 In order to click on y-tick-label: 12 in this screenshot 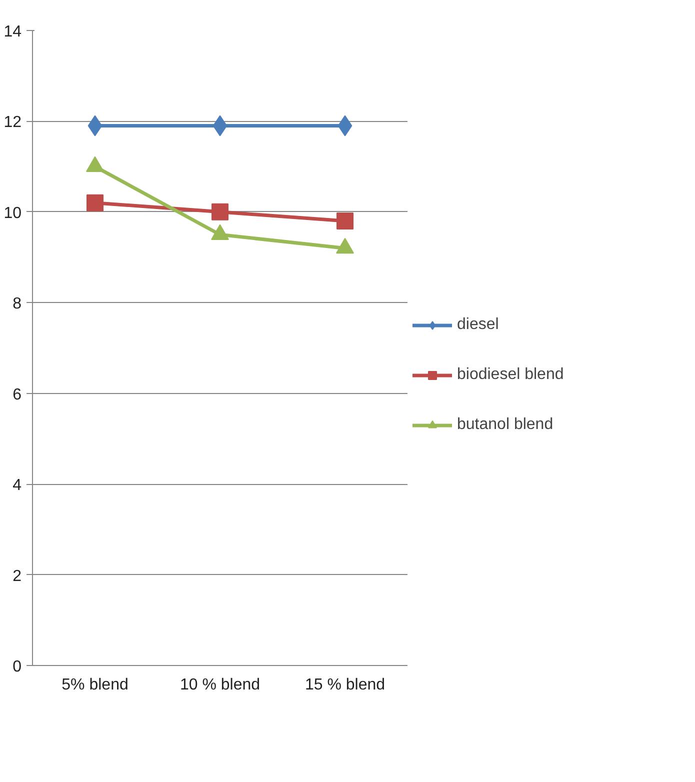, I will do `click(13, 123)`.